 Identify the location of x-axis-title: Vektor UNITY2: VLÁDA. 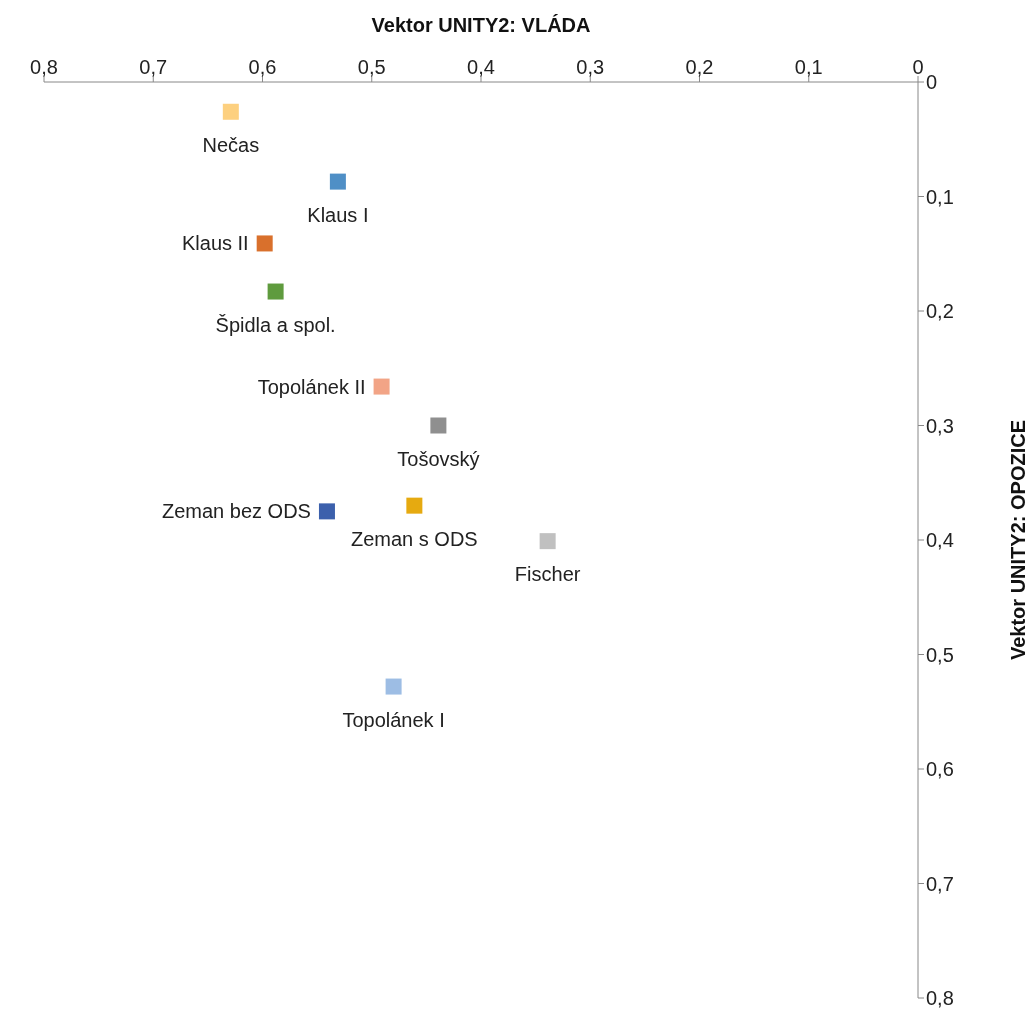
(481, 25).